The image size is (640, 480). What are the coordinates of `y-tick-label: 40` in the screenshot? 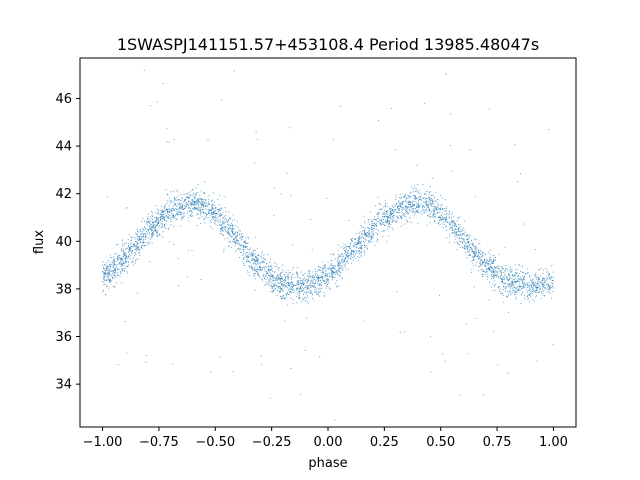 It's located at (63, 242).